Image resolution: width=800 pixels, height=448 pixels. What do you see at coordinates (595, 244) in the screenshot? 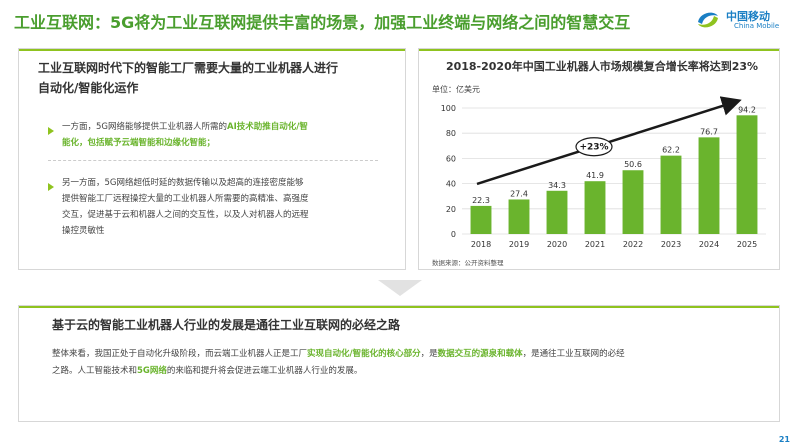
I see `x-tick-label: 2021` at bounding box center [595, 244].